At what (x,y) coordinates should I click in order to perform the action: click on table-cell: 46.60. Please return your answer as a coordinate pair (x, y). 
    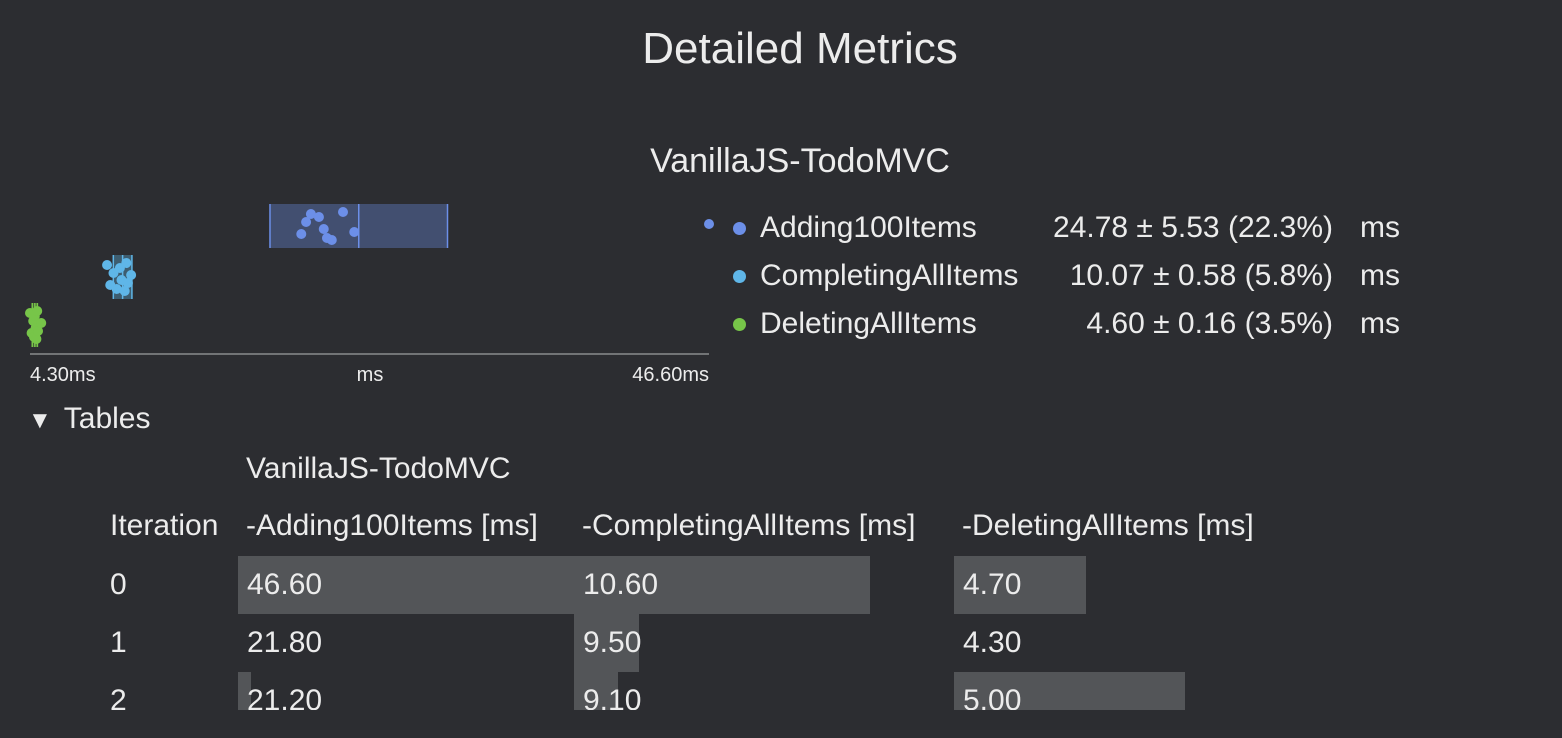
    Looking at the image, I should click on (285, 584).